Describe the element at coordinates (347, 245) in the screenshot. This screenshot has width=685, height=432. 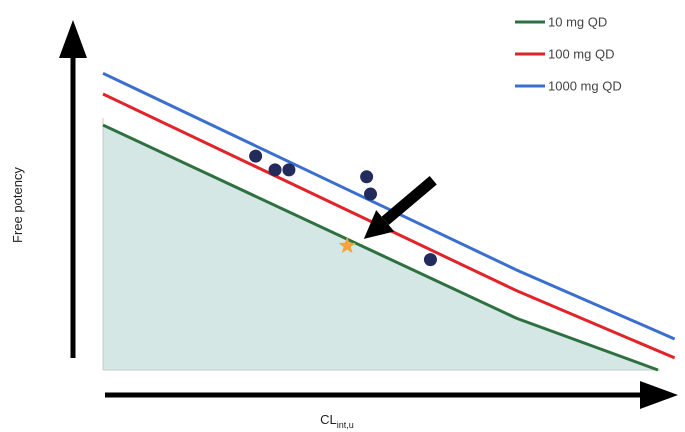
I see `highlight-star-marker` at that location.